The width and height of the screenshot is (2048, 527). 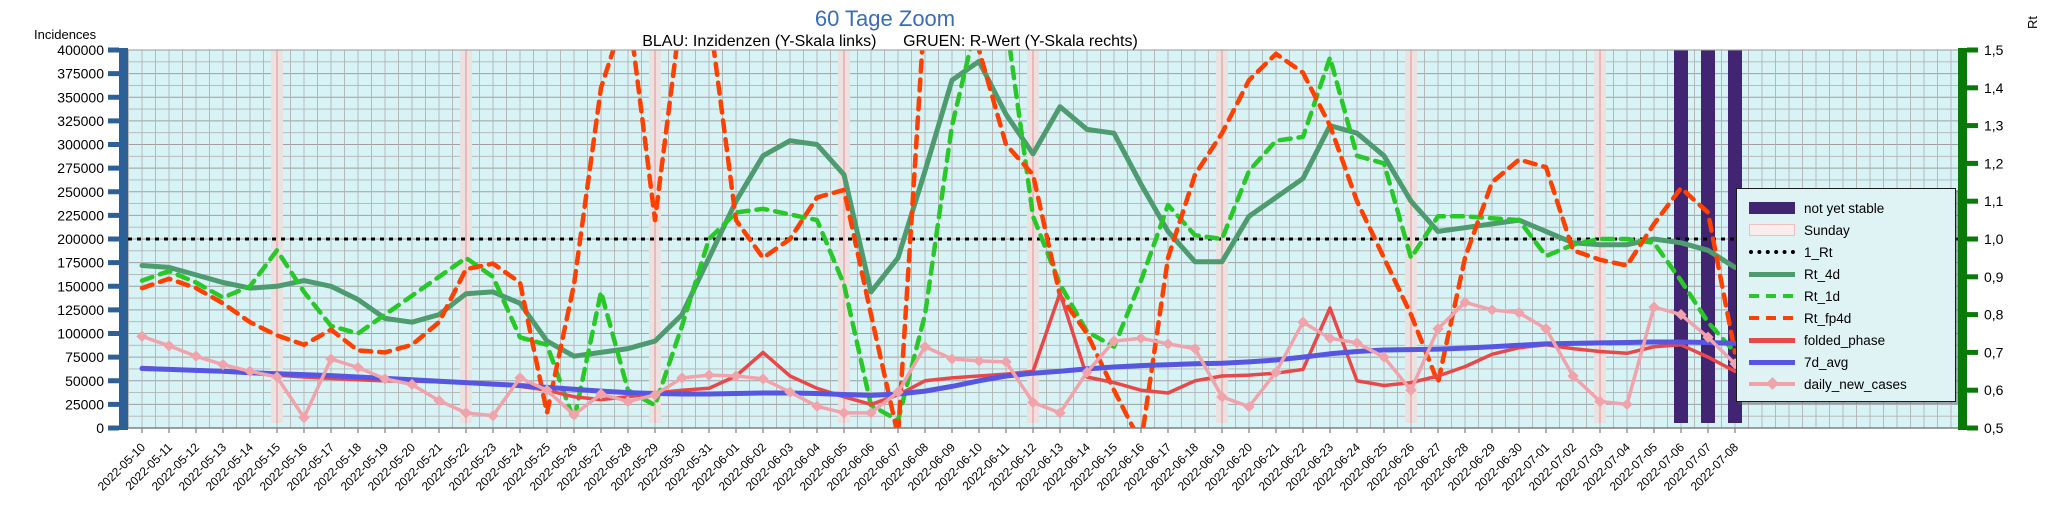 What do you see at coordinates (80, 145) in the screenshot?
I see `left-tick-label: 300000` at bounding box center [80, 145].